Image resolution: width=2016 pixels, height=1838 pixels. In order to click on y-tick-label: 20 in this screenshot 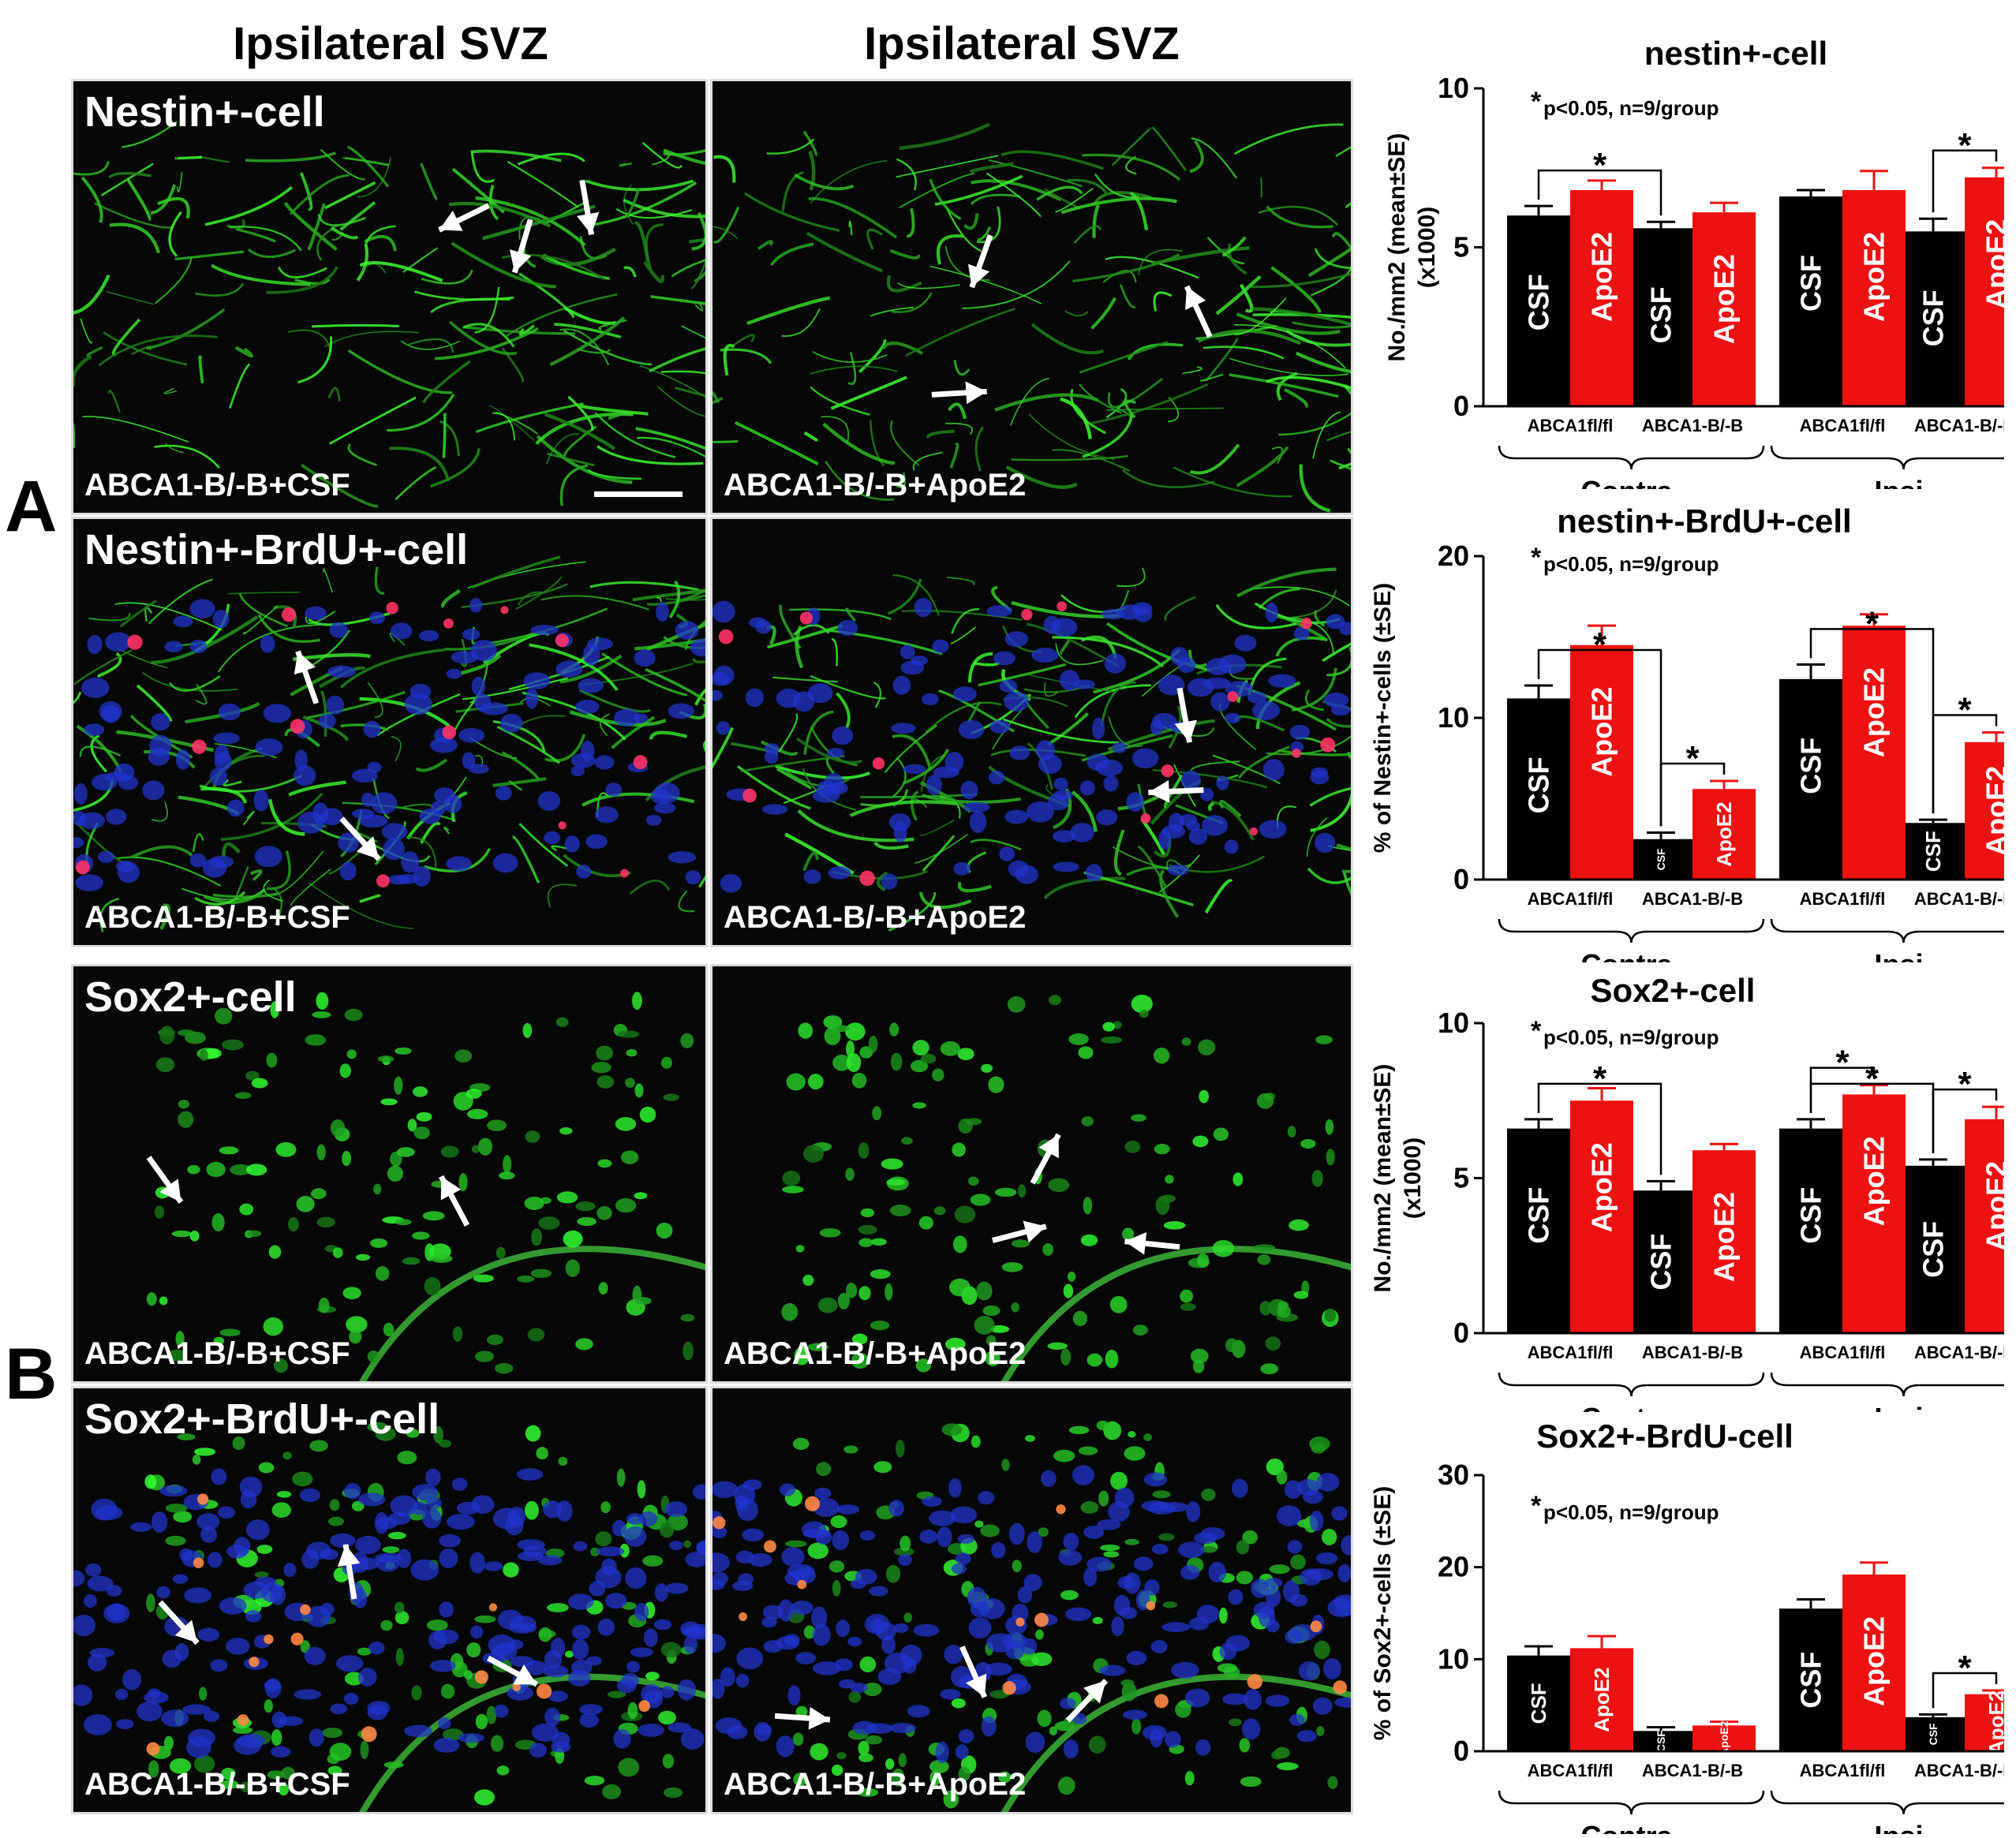, I will do `click(1453, 1567)`.